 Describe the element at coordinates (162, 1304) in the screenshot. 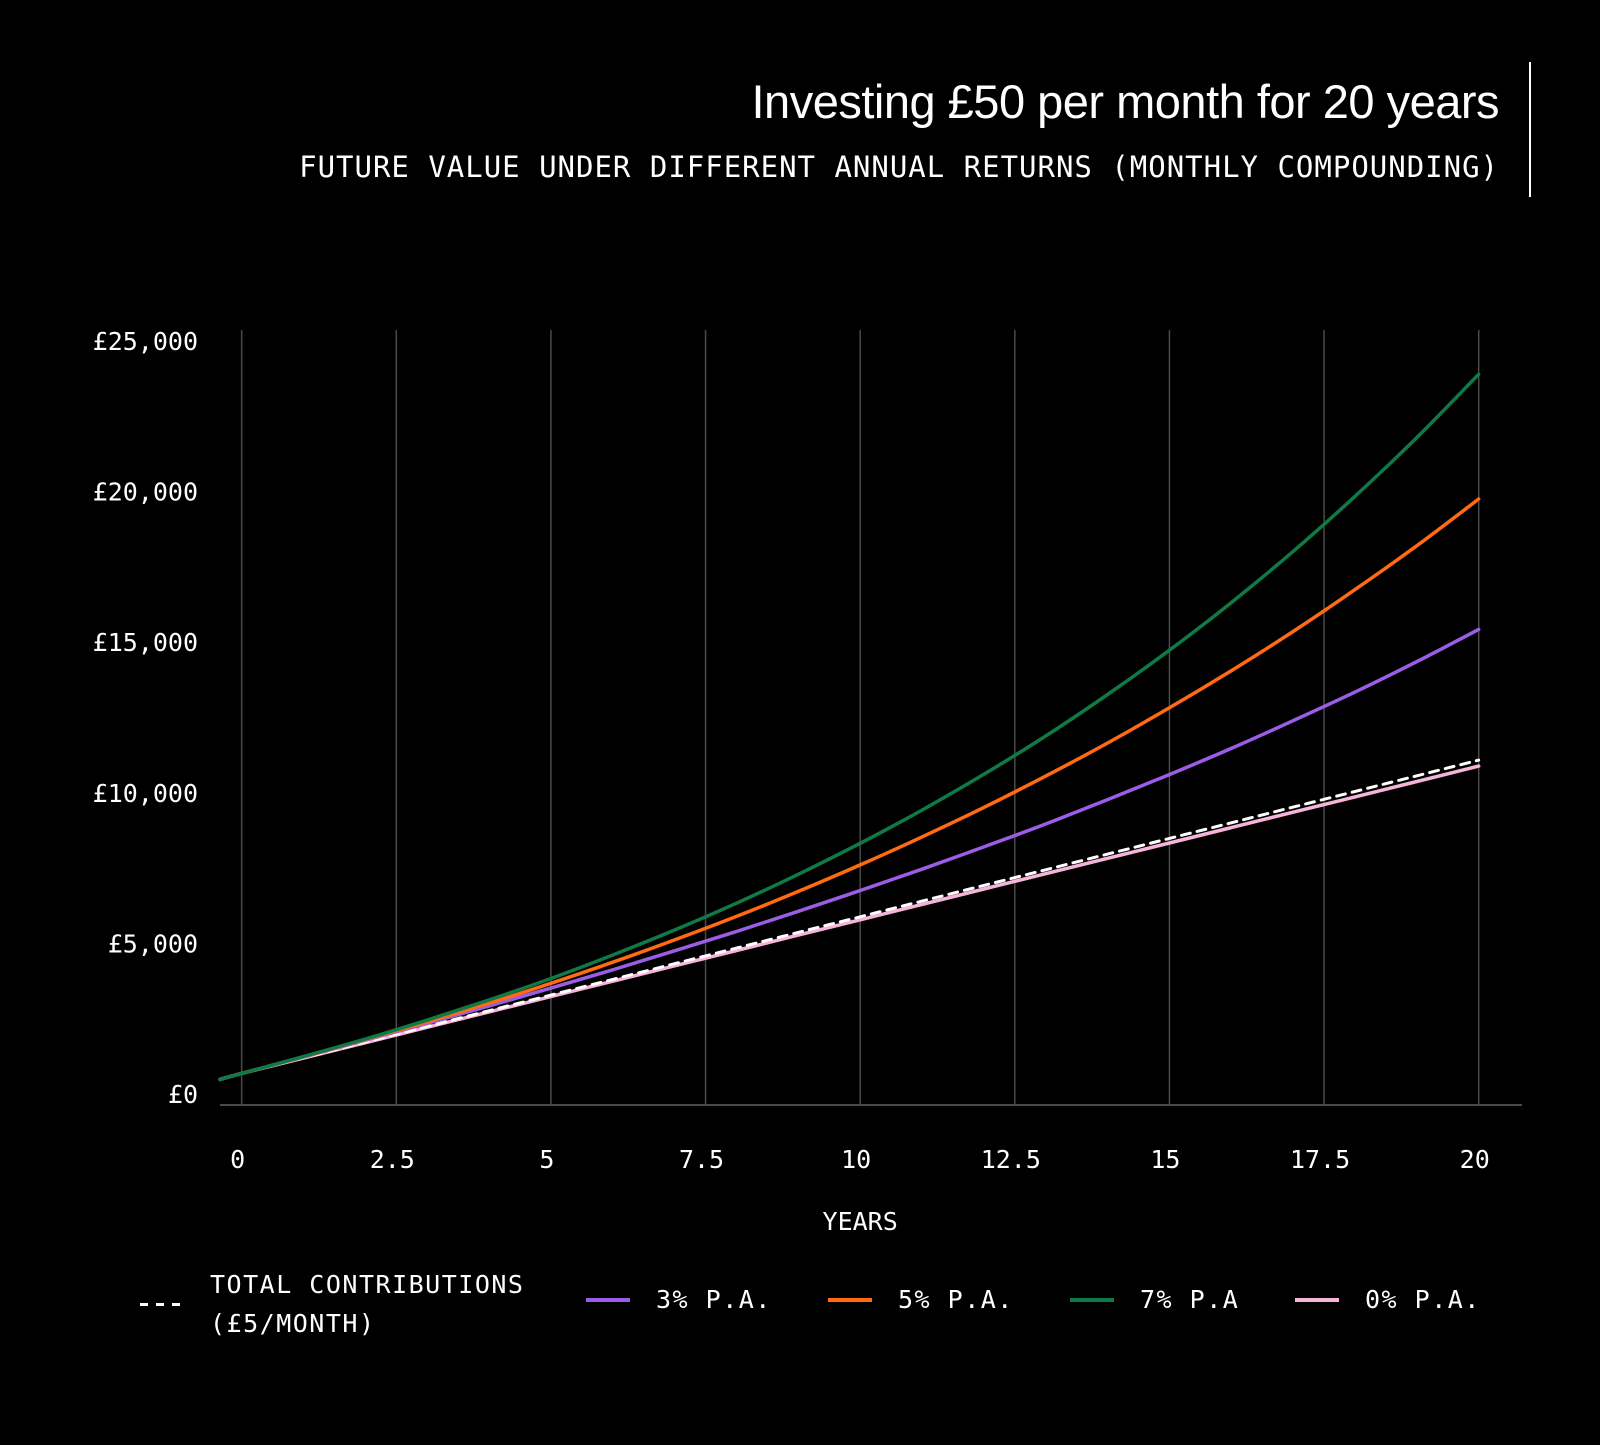

I see `legend-swatch-contributions` at that location.